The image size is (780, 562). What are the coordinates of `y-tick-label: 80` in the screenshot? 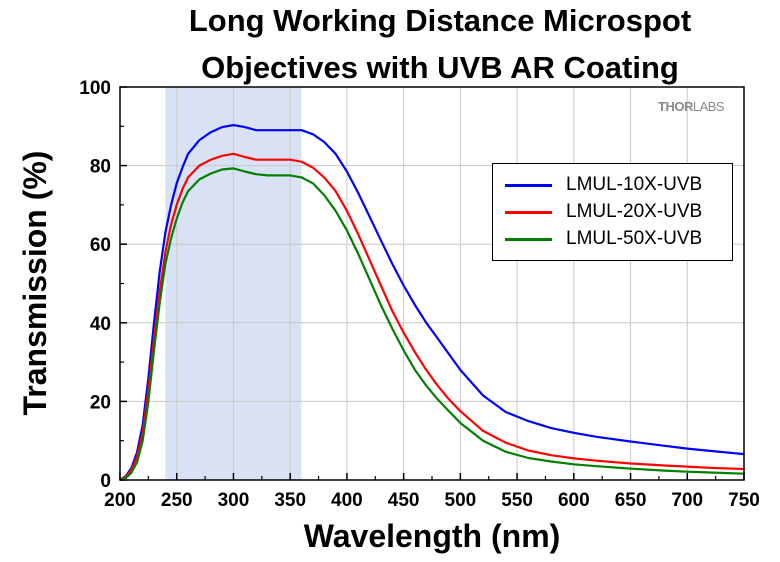 It's located at (100, 167).